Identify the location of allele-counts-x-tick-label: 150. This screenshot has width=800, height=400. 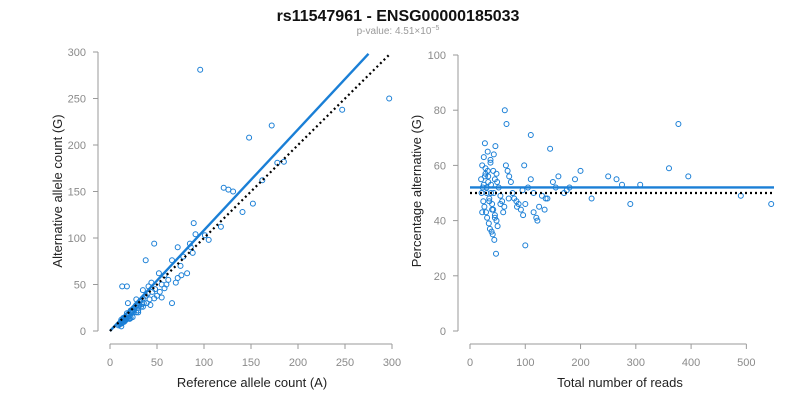
(251, 363).